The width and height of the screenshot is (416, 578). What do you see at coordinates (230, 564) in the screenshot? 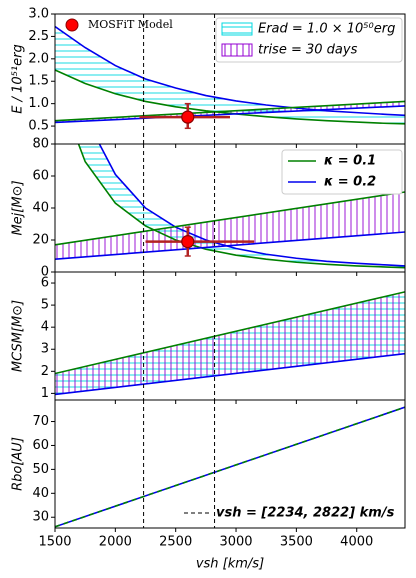
I see `x-axis-label: vsh [km/s]` at bounding box center [230, 564].